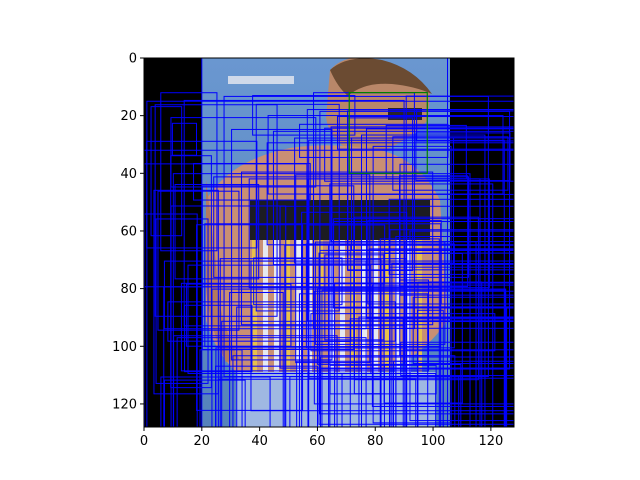 This screenshot has width=640, height=480. Describe the element at coordinates (381, 77) in the screenshot. I see `hair-shape` at that location.